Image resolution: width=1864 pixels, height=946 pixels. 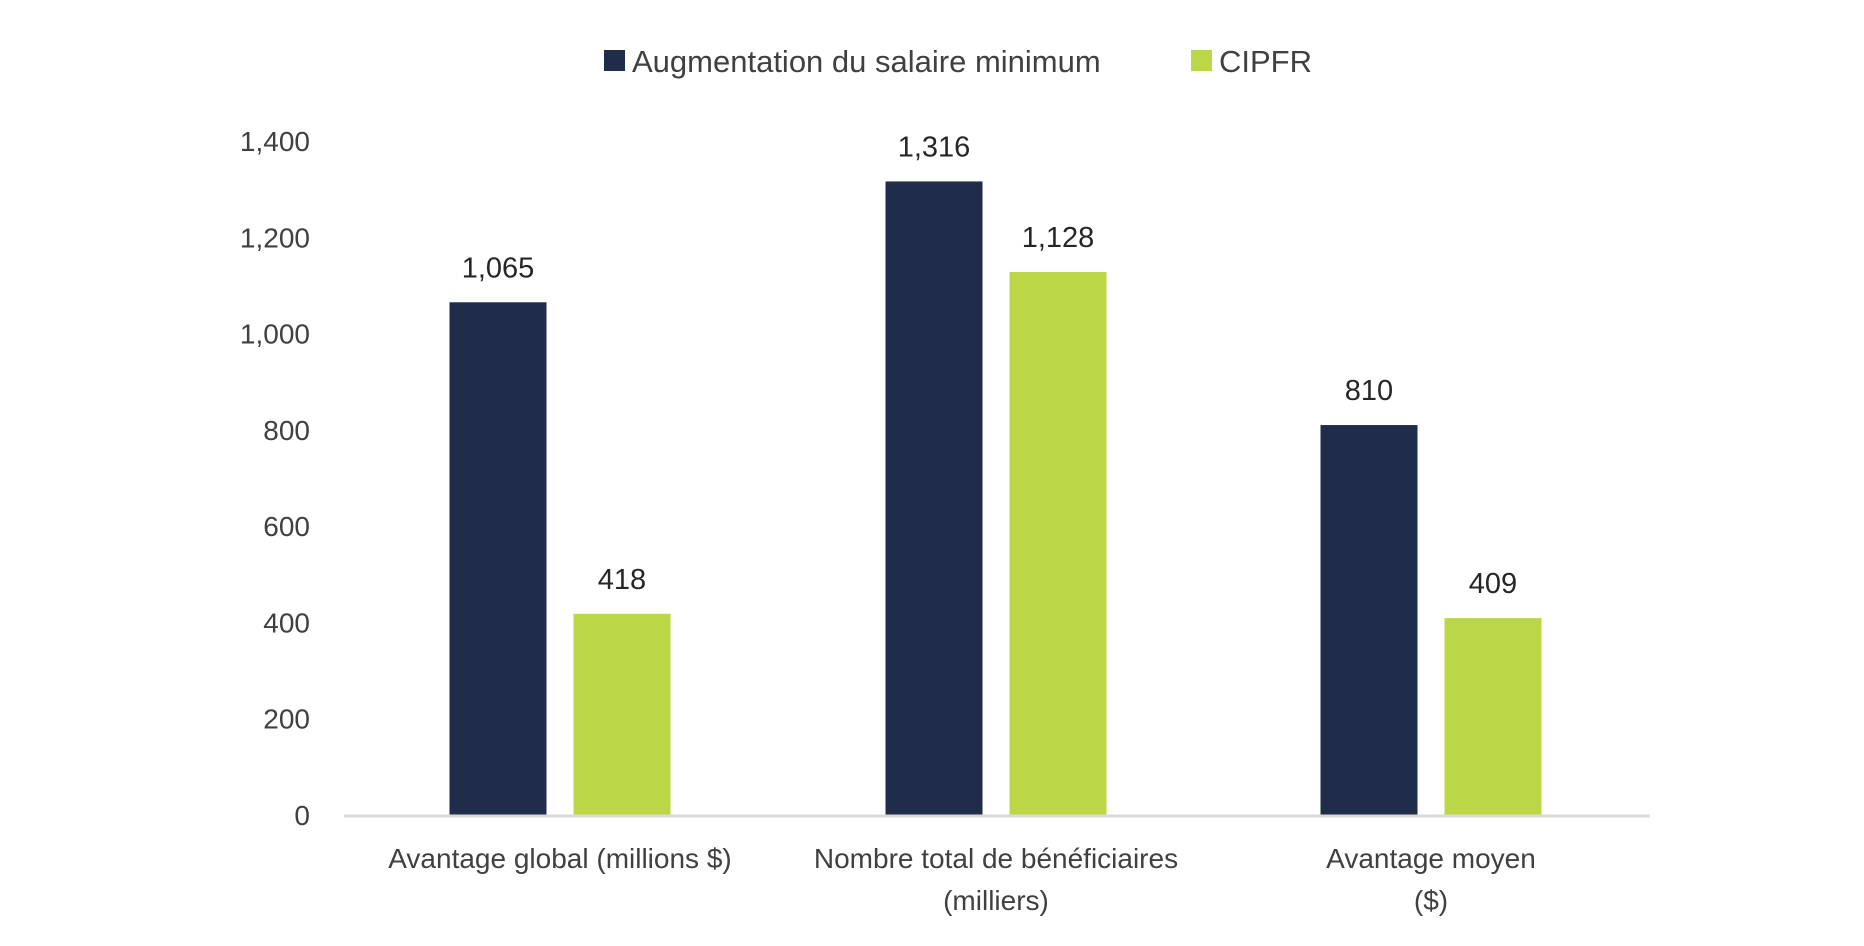 What do you see at coordinates (996, 858) in the screenshot?
I see `x-category-label: Nombre total de bénéficiaires` at bounding box center [996, 858].